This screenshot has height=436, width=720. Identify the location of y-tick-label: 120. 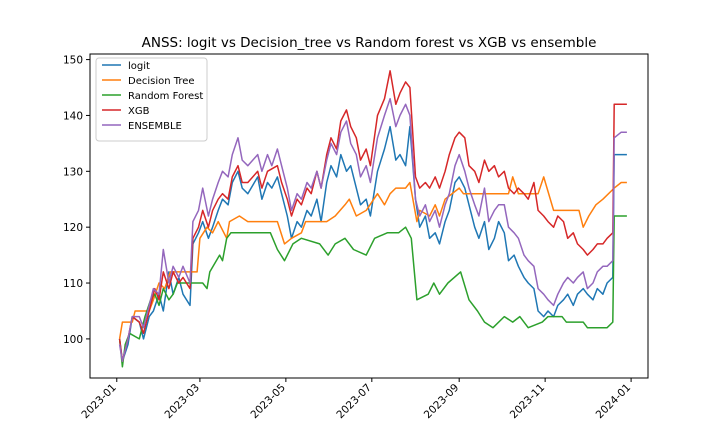
(73, 228).